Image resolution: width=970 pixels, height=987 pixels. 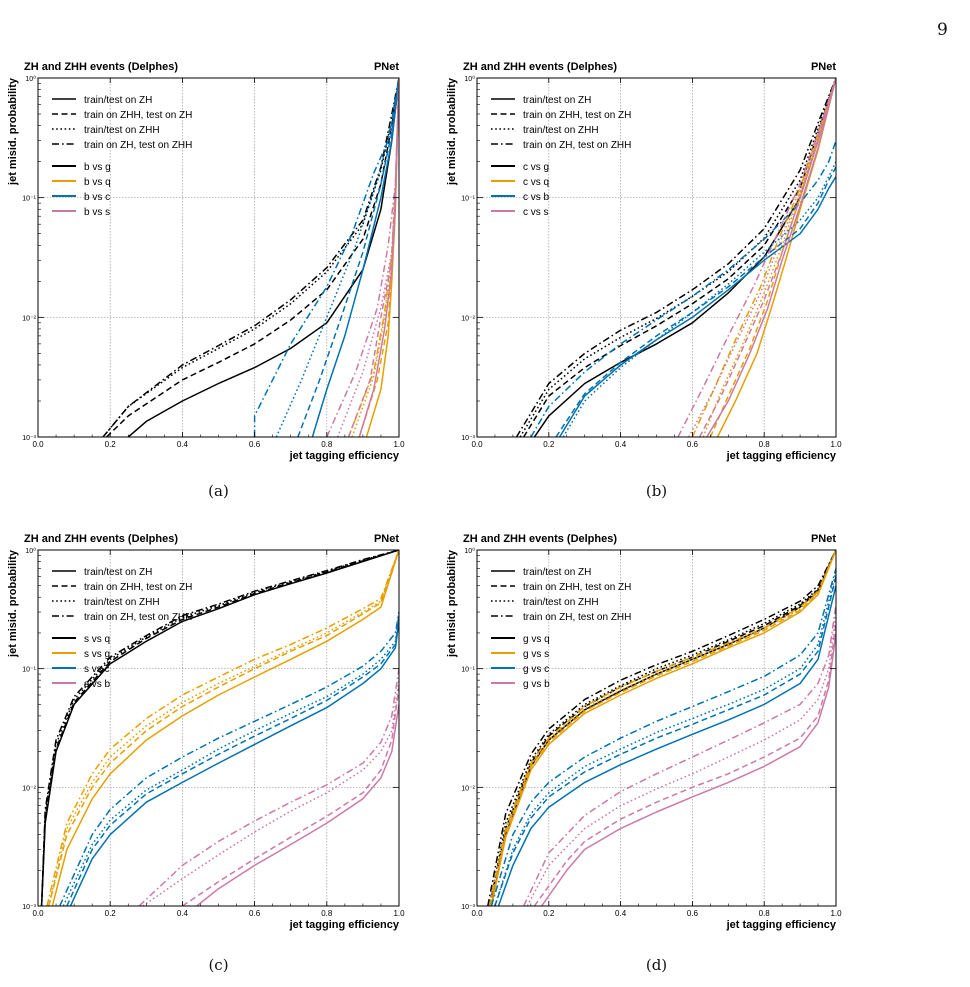 I want to click on curve-c-vs-q-dotted, so click(x=769, y=257).